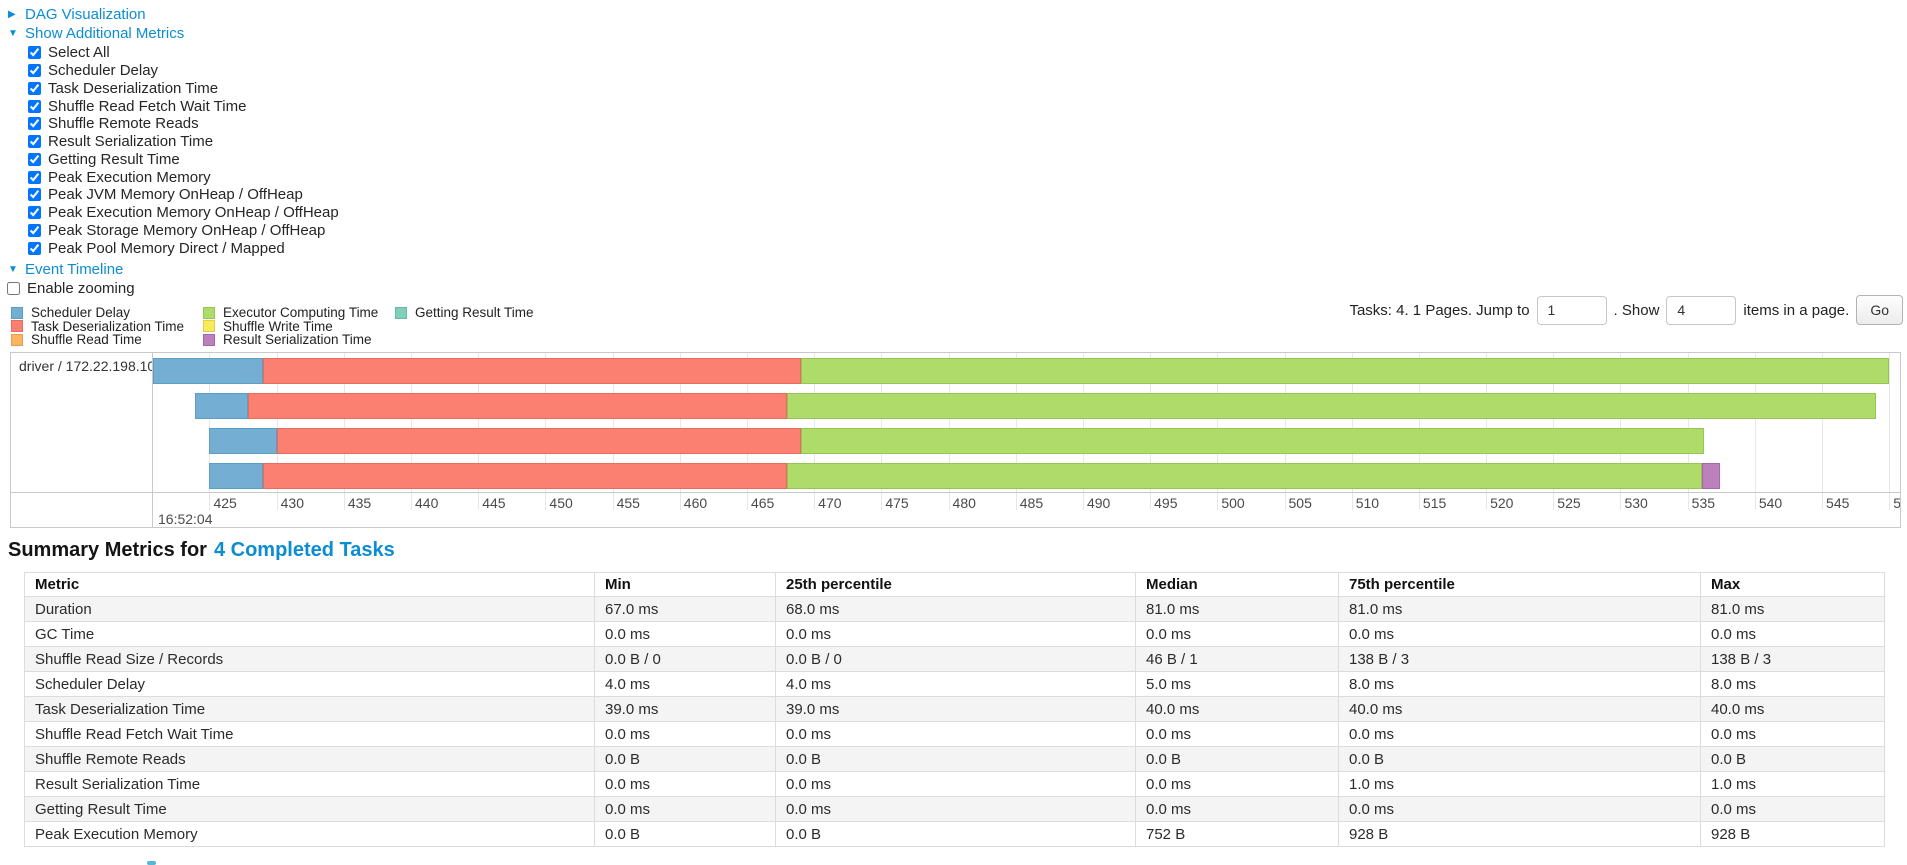 This screenshot has height=865, width=1907. What do you see at coordinates (964, 503) in the screenshot?
I see `axis-tick-label: 480` at bounding box center [964, 503].